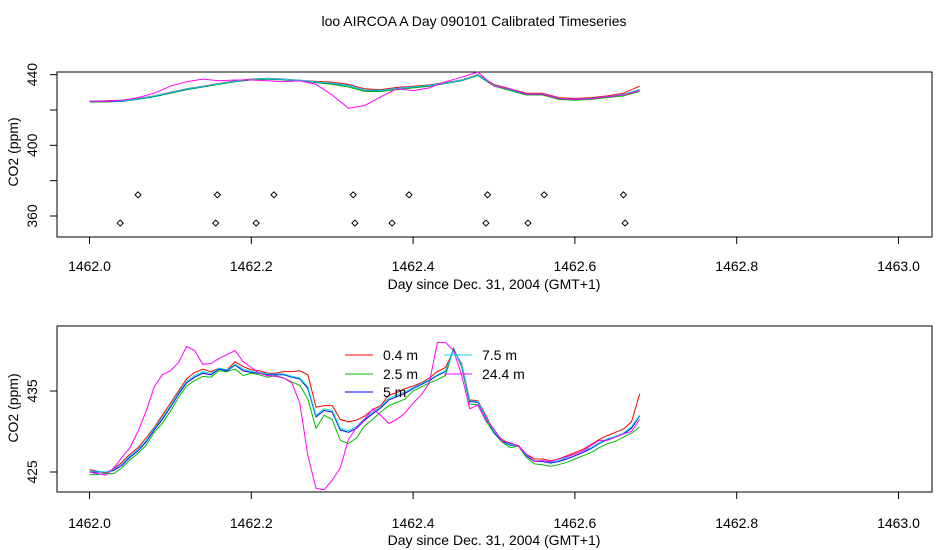 The image size is (950, 550). What do you see at coordinates (372, 209) in the screenshot?
I see `top-marker-group` at bounding box center [372, 209].